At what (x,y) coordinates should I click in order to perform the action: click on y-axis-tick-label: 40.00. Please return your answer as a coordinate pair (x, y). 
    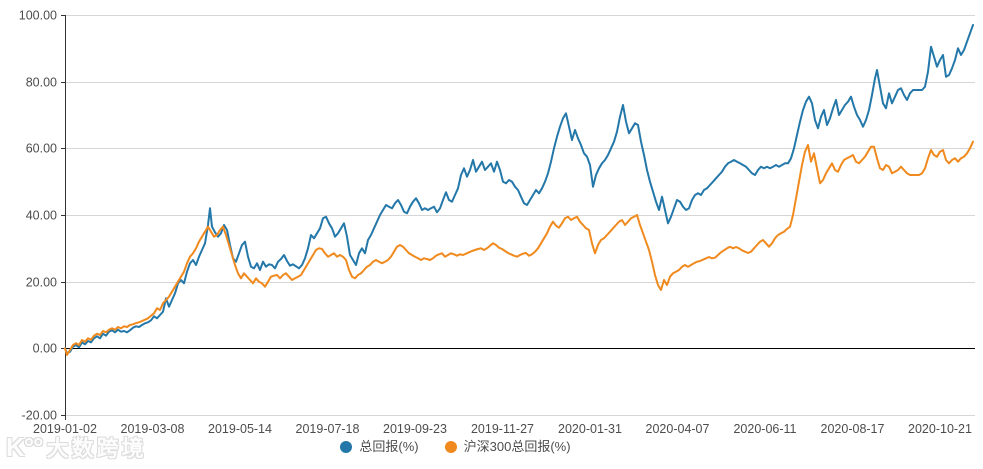
    Looking at the image, I should click on (41, 216).